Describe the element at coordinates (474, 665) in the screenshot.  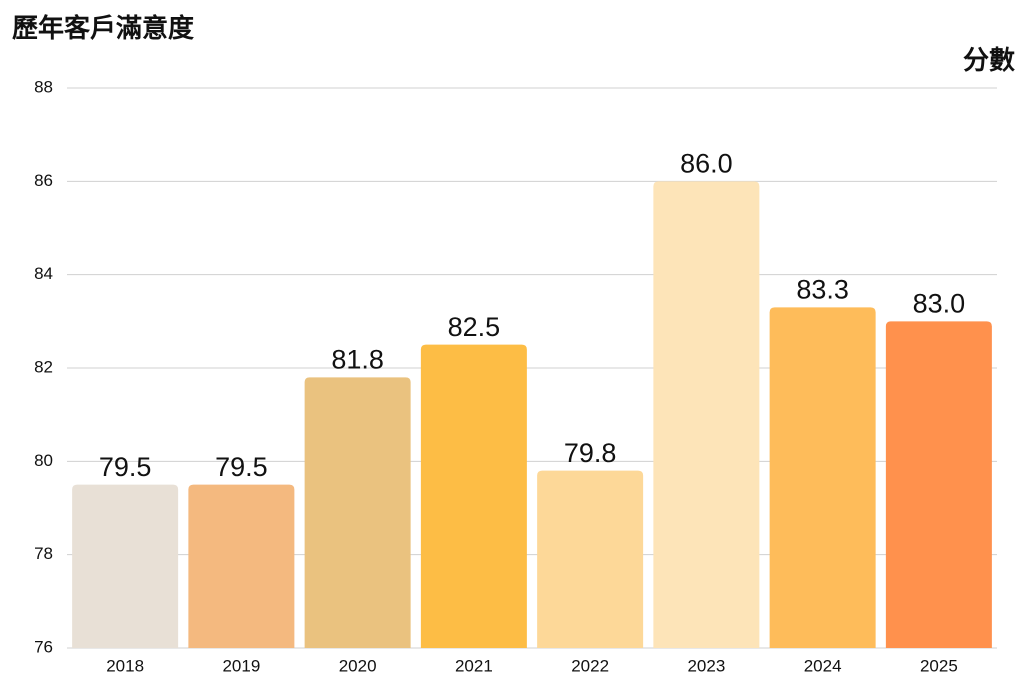
I see `x-tick-label: 2021` at that location.